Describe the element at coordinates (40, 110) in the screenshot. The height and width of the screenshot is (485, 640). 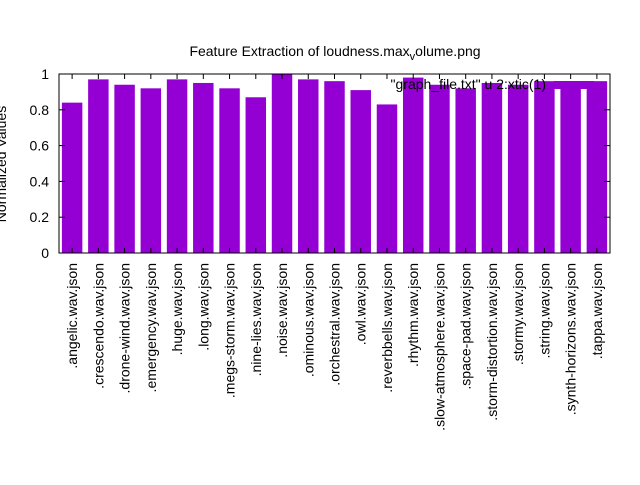
I see `y-tick-label: 0.8` at that location.